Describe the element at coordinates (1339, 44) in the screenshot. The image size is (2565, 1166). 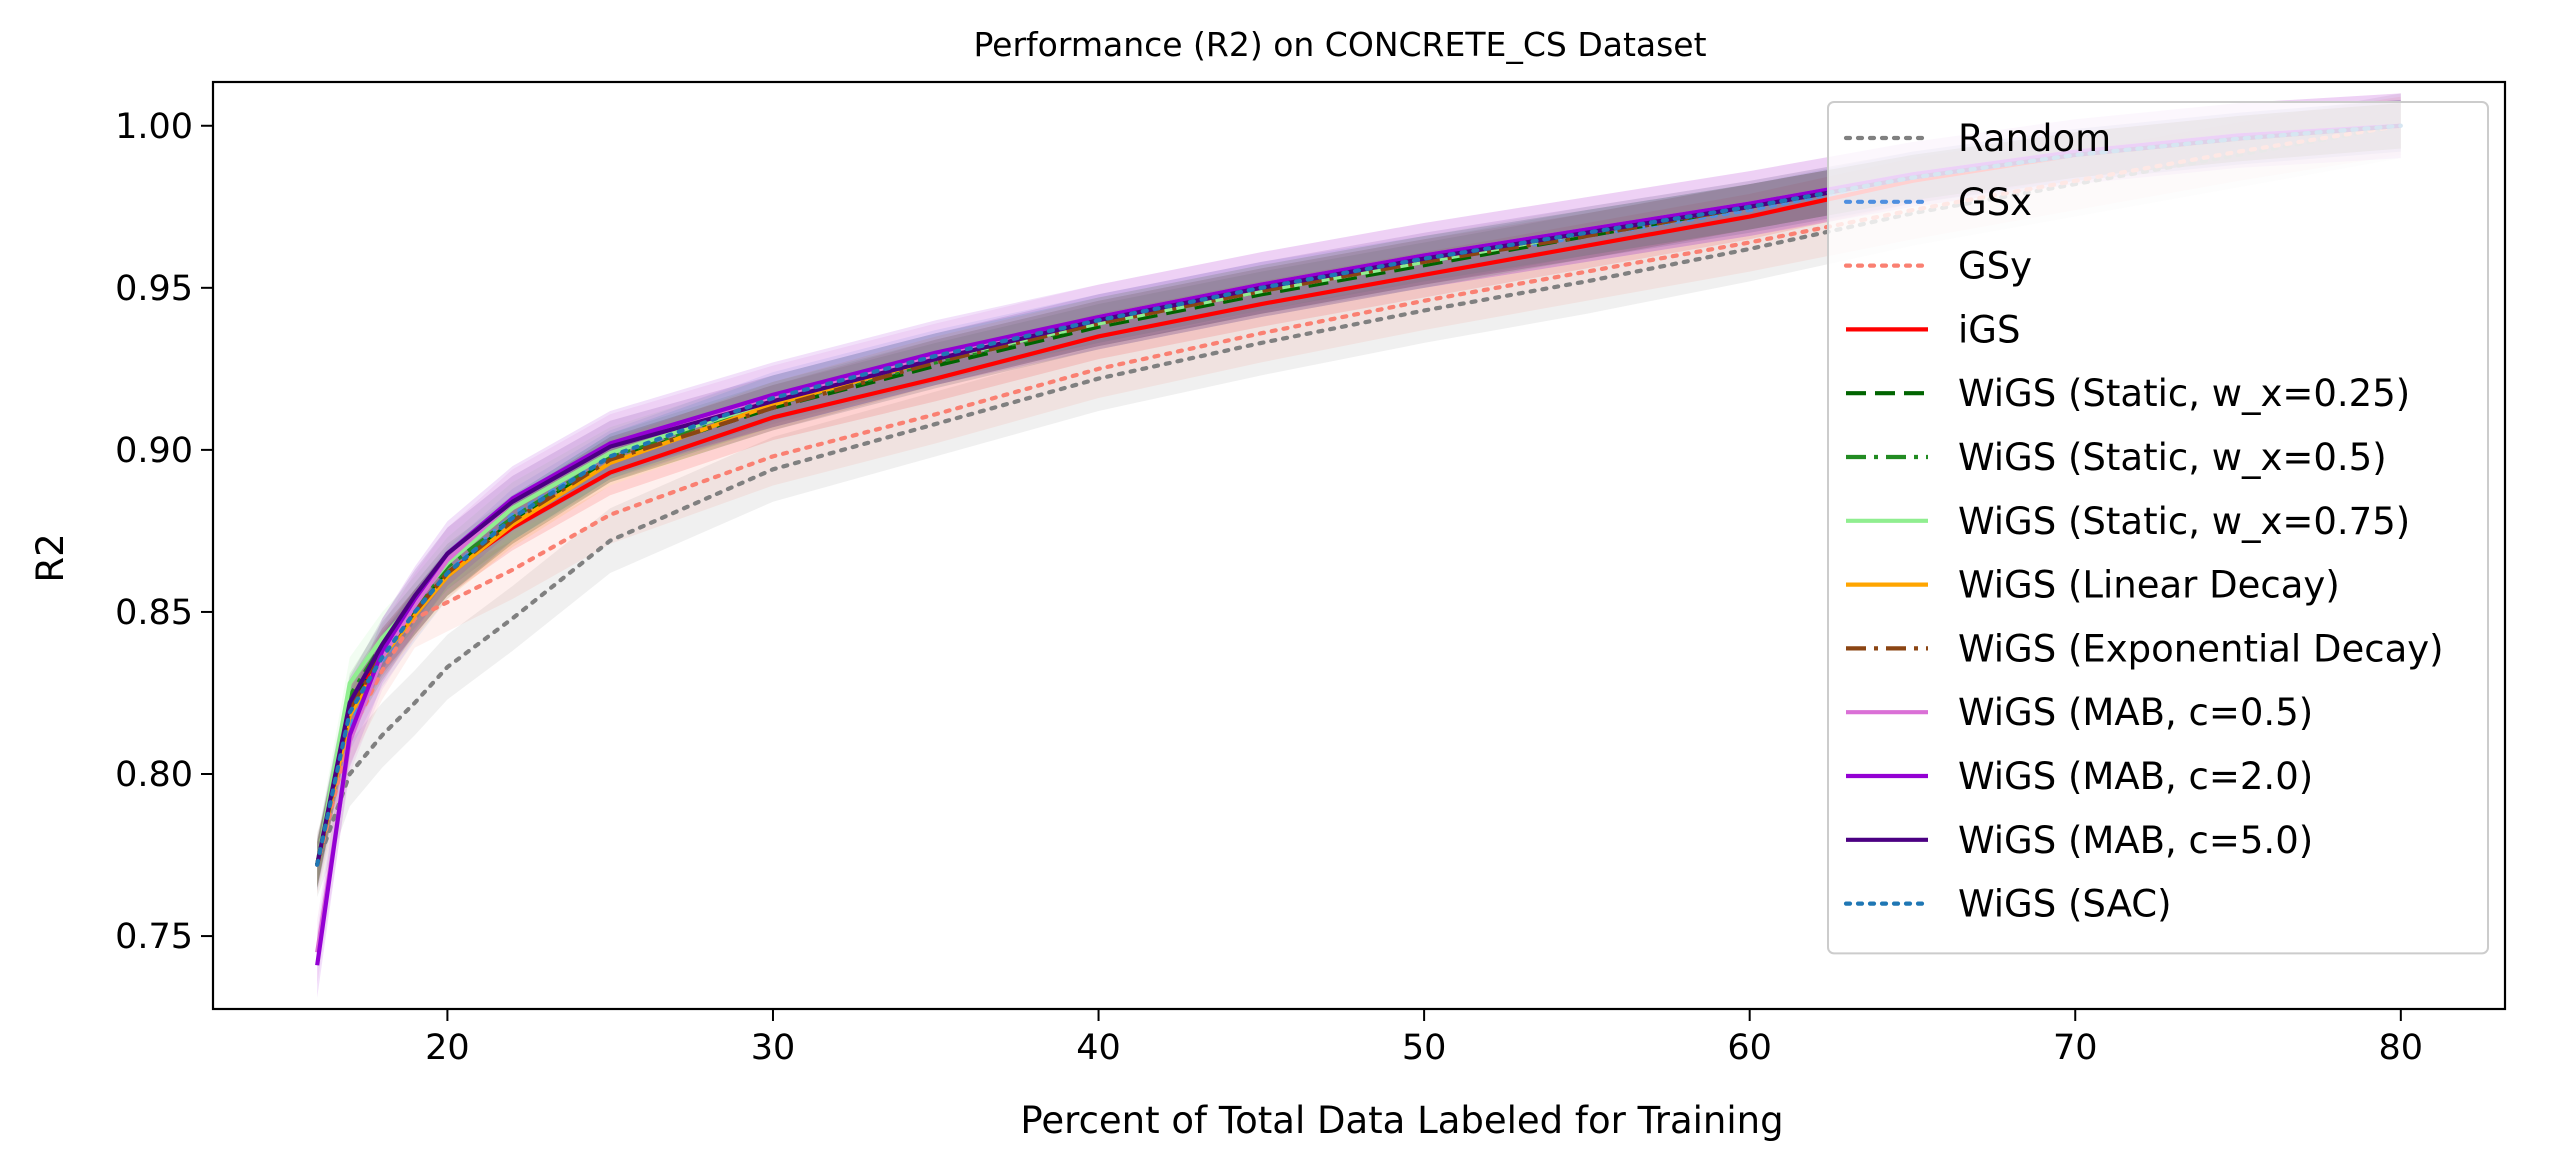
I see `chart-title: Performance (R2) on CONCRETE_CS Dataset` at that location.